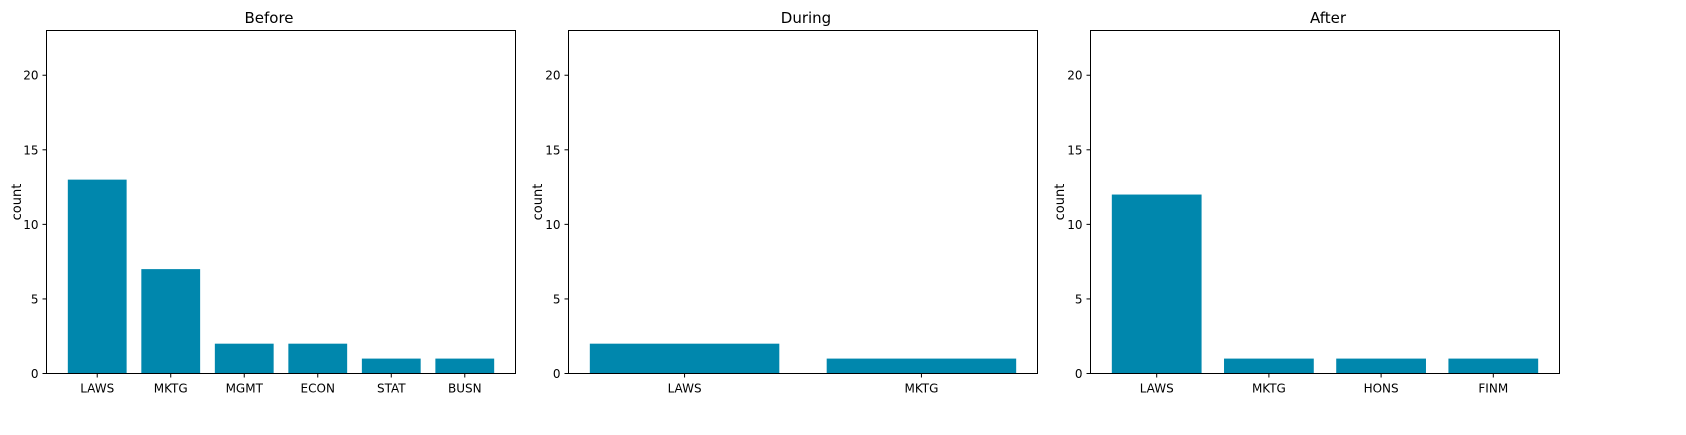 The height and width of the screenshot is (435, 1686). Describe the element at coordinates (465, 366) in the screenshot. I see `bar-busn` at that location.